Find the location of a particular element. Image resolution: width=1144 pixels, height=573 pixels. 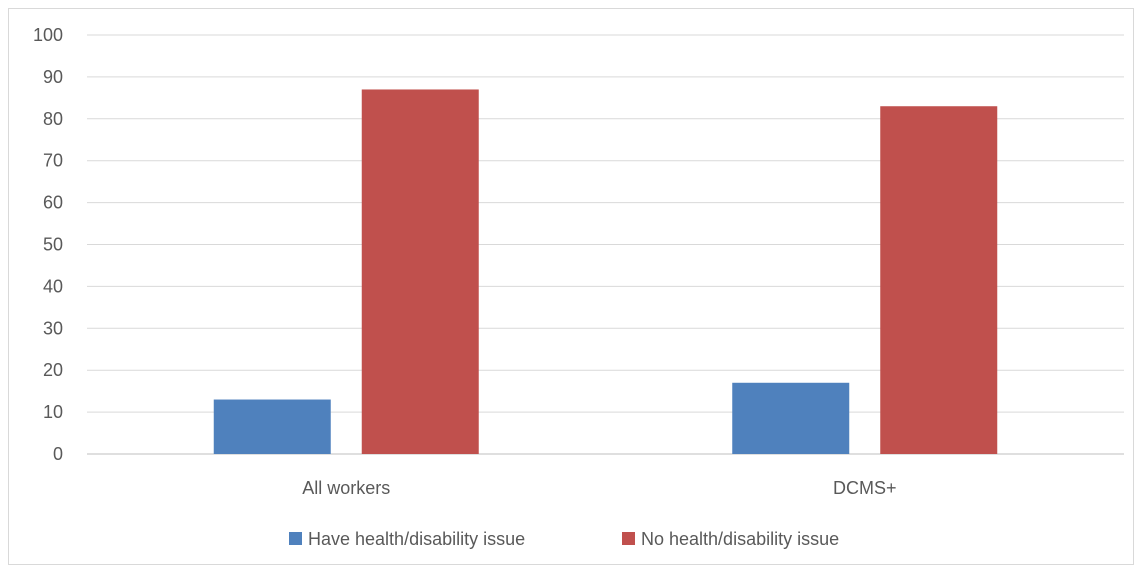

y-tick-label: 0 is located at coordinates (58, 454).